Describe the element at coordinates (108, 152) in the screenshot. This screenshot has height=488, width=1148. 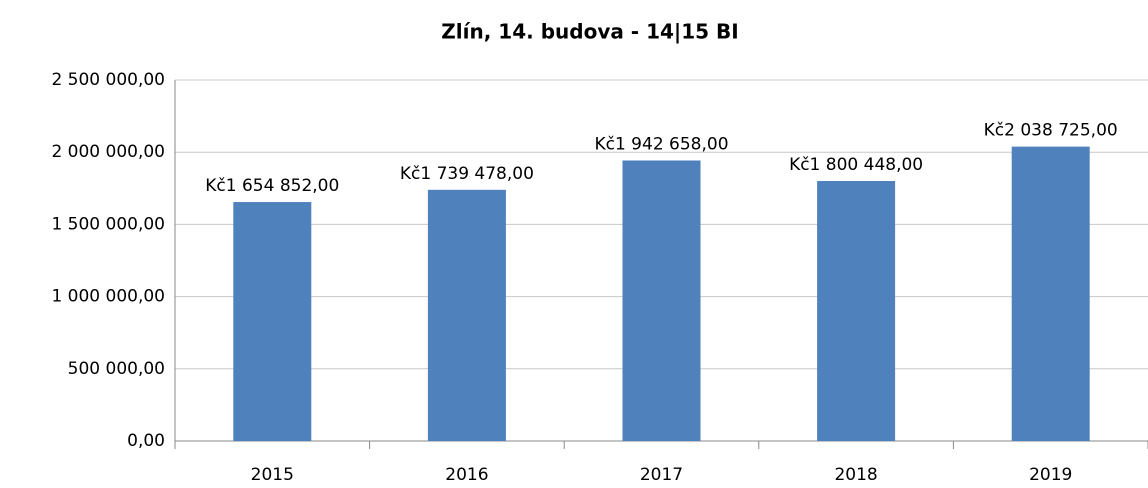
I see `y-tick-label: 2 000 000,00` at that location.